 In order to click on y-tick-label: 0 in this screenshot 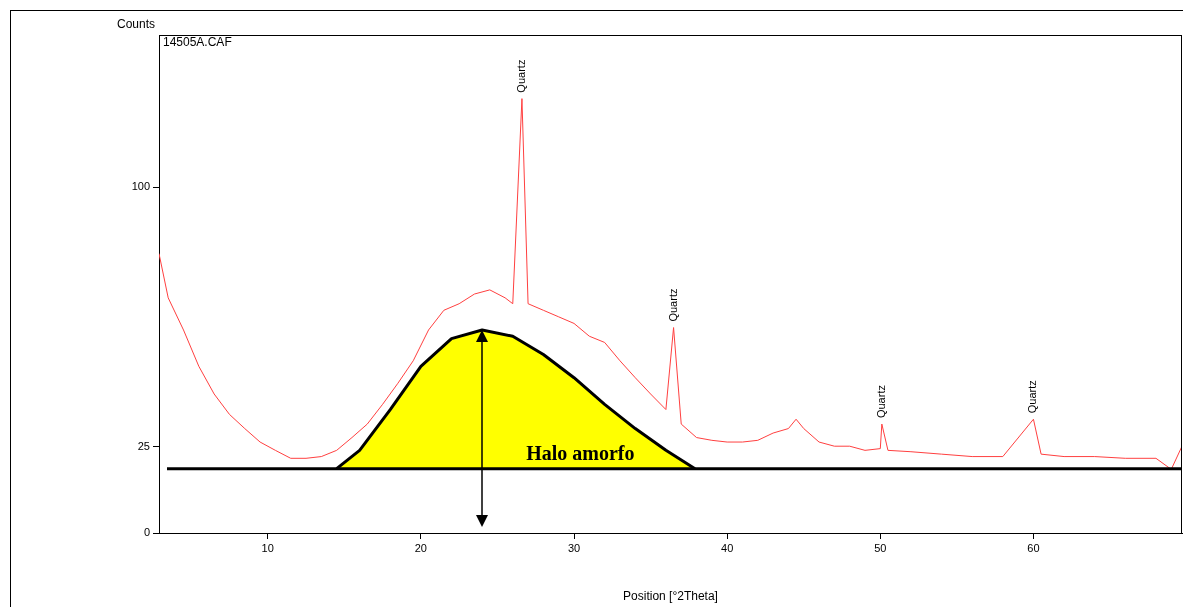, I will do `click(146, 532)`.